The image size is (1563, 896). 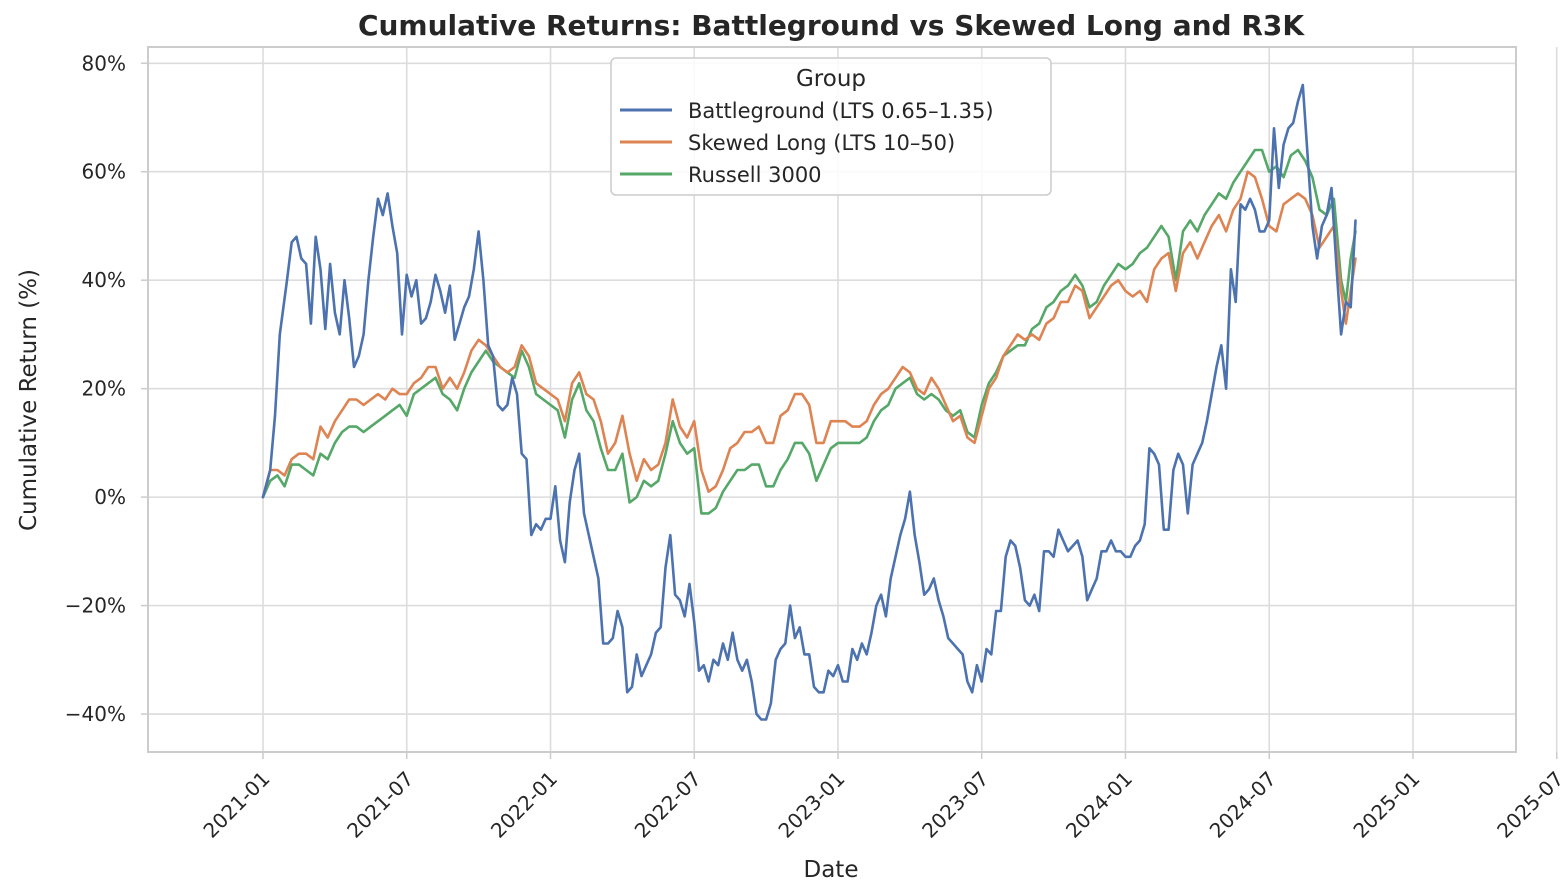 I want to click on x-tick-label: 2022-07, so click(x=668, y=805).